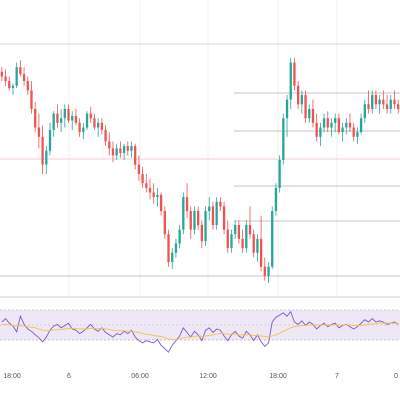 This screenshot has height=400, width=400. I want to click on indicator-series-line, so click(200, 331).